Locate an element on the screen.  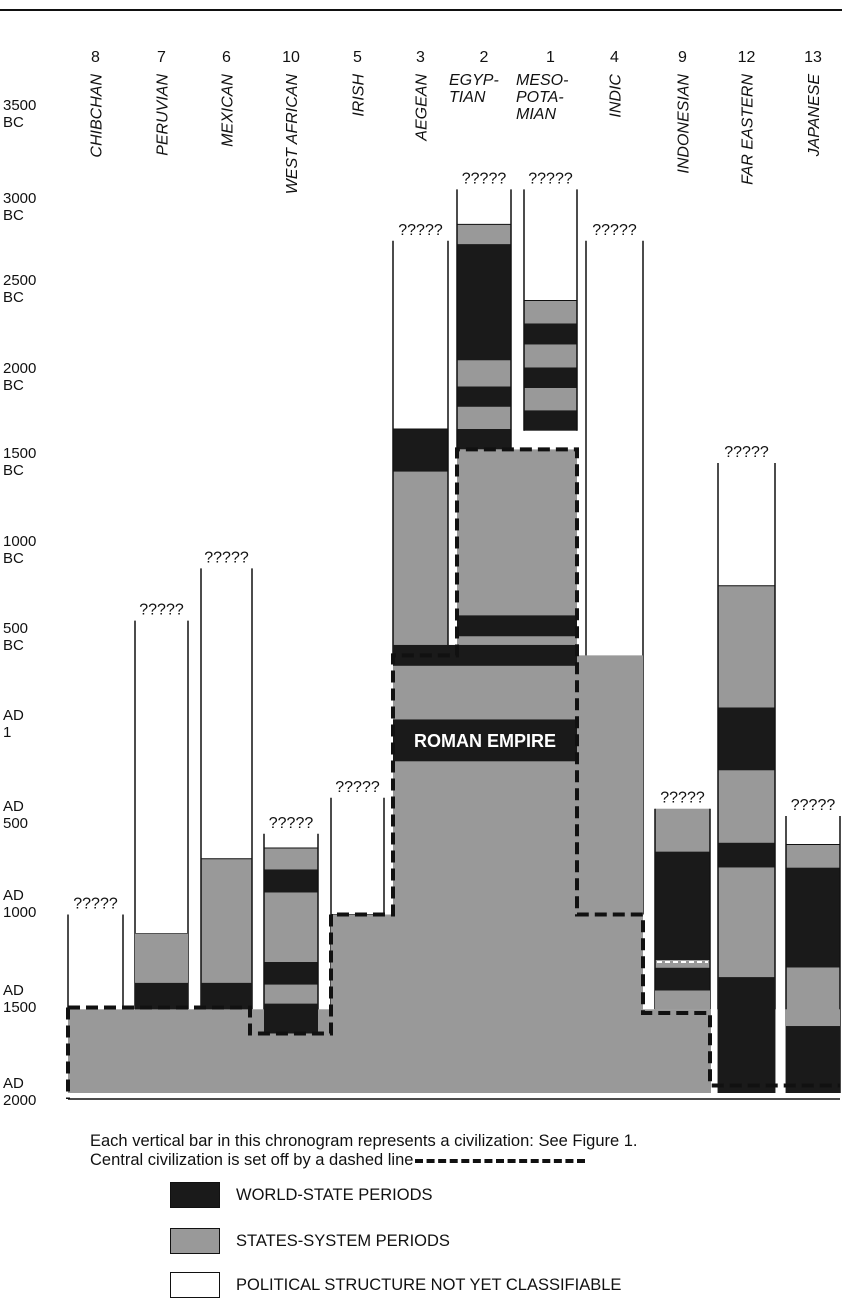
legend-label-world-state: WORLD-STATE PERIODS is located at coordinates (334, 1194).